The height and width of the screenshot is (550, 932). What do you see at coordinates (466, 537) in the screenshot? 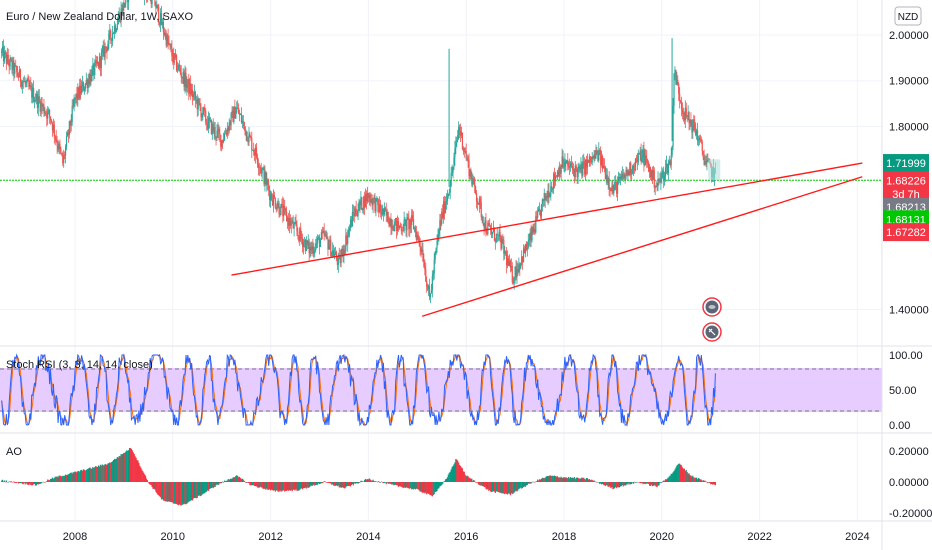
I see `time-axis: 2008 2010 2012 2014 2016 2018 2020 2022 2024` at bounding box center [466, 537].